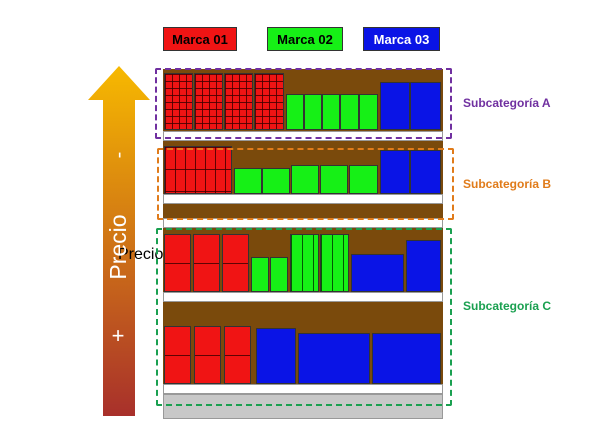 The image size is (595, 446). What do you see at coordinates (118, 335) in the screenshot?
I see `price-plus-sign: +` at bounding box center [118, 335].